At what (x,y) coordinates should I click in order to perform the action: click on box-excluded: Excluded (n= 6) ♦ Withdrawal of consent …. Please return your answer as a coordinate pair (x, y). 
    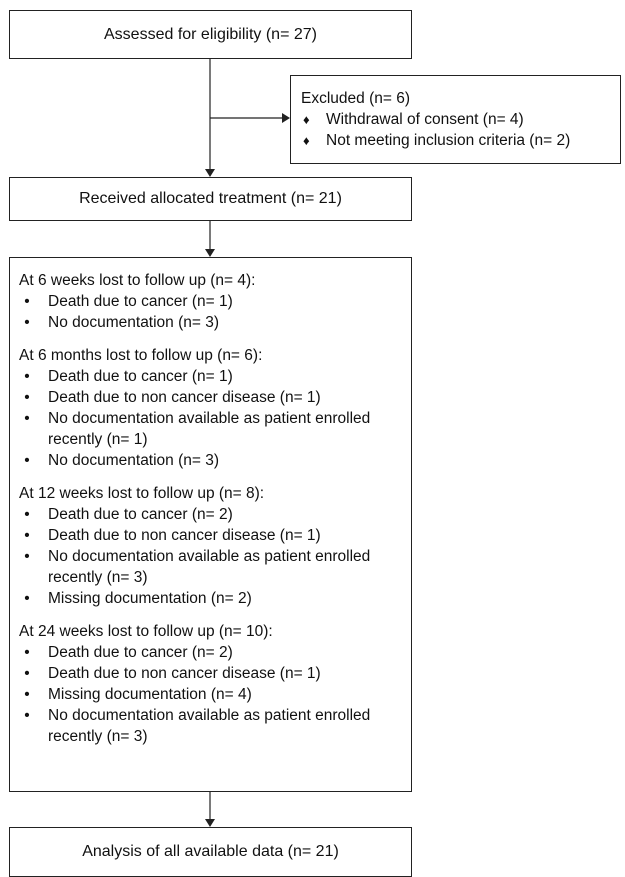
    Looking at the image, I should click on (455, 119).